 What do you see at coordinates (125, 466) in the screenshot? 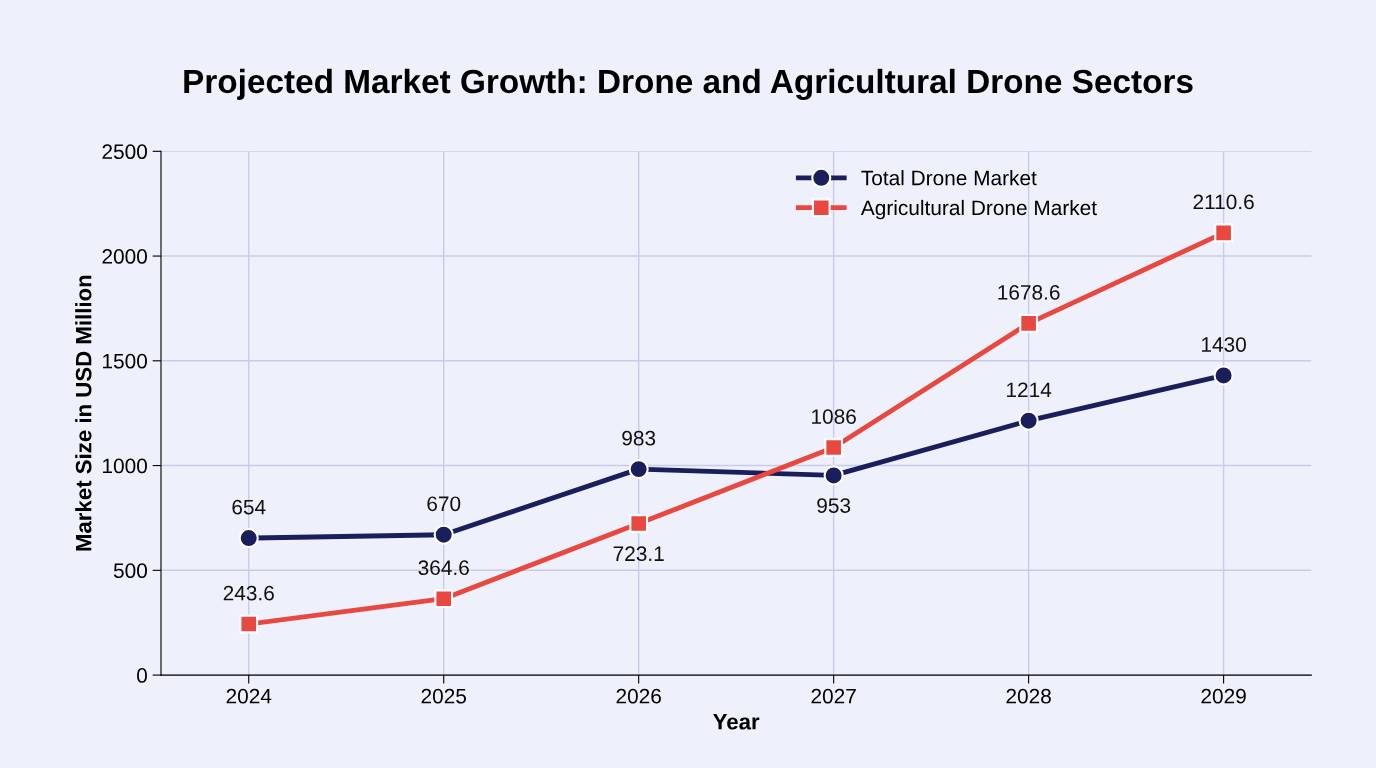
I see `y-tick-label: 1000` at bounding box center [125, 466].